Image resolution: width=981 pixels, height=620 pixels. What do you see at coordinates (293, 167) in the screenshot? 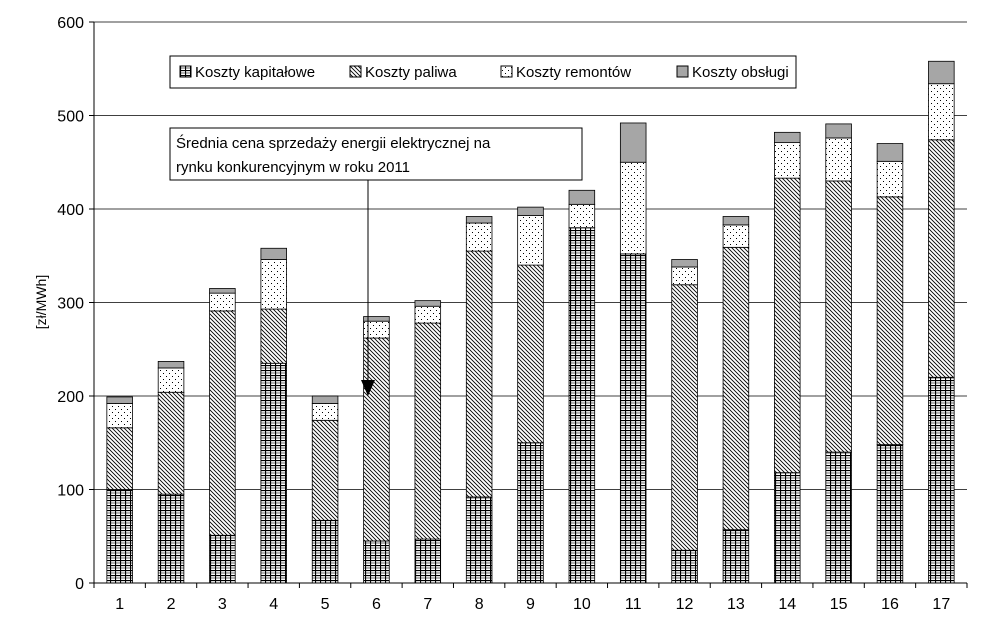
I see `annotation-line-2: rynku konkurencyjnym w roku 2011` at bounding box center [293, 167].